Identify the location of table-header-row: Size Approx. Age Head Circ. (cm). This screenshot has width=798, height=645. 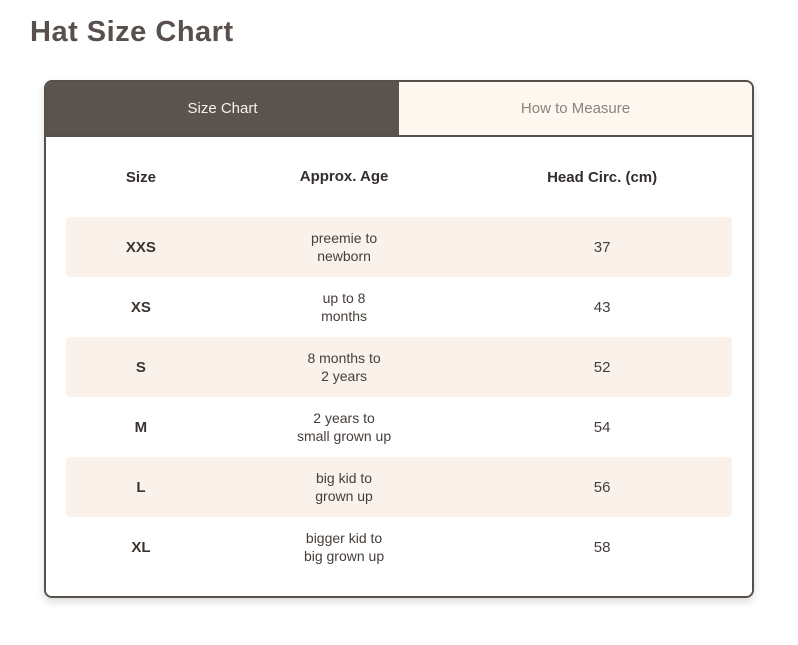
(399, 177).